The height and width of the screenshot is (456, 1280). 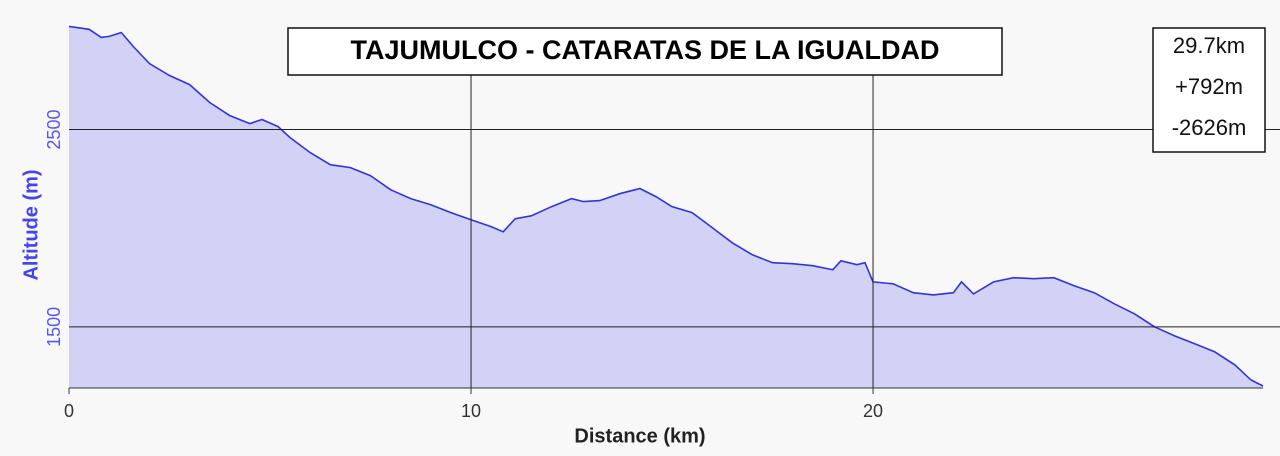 I want to click on stats-box: 29.7km +792m -2626m, so click(x=1209, y=90).